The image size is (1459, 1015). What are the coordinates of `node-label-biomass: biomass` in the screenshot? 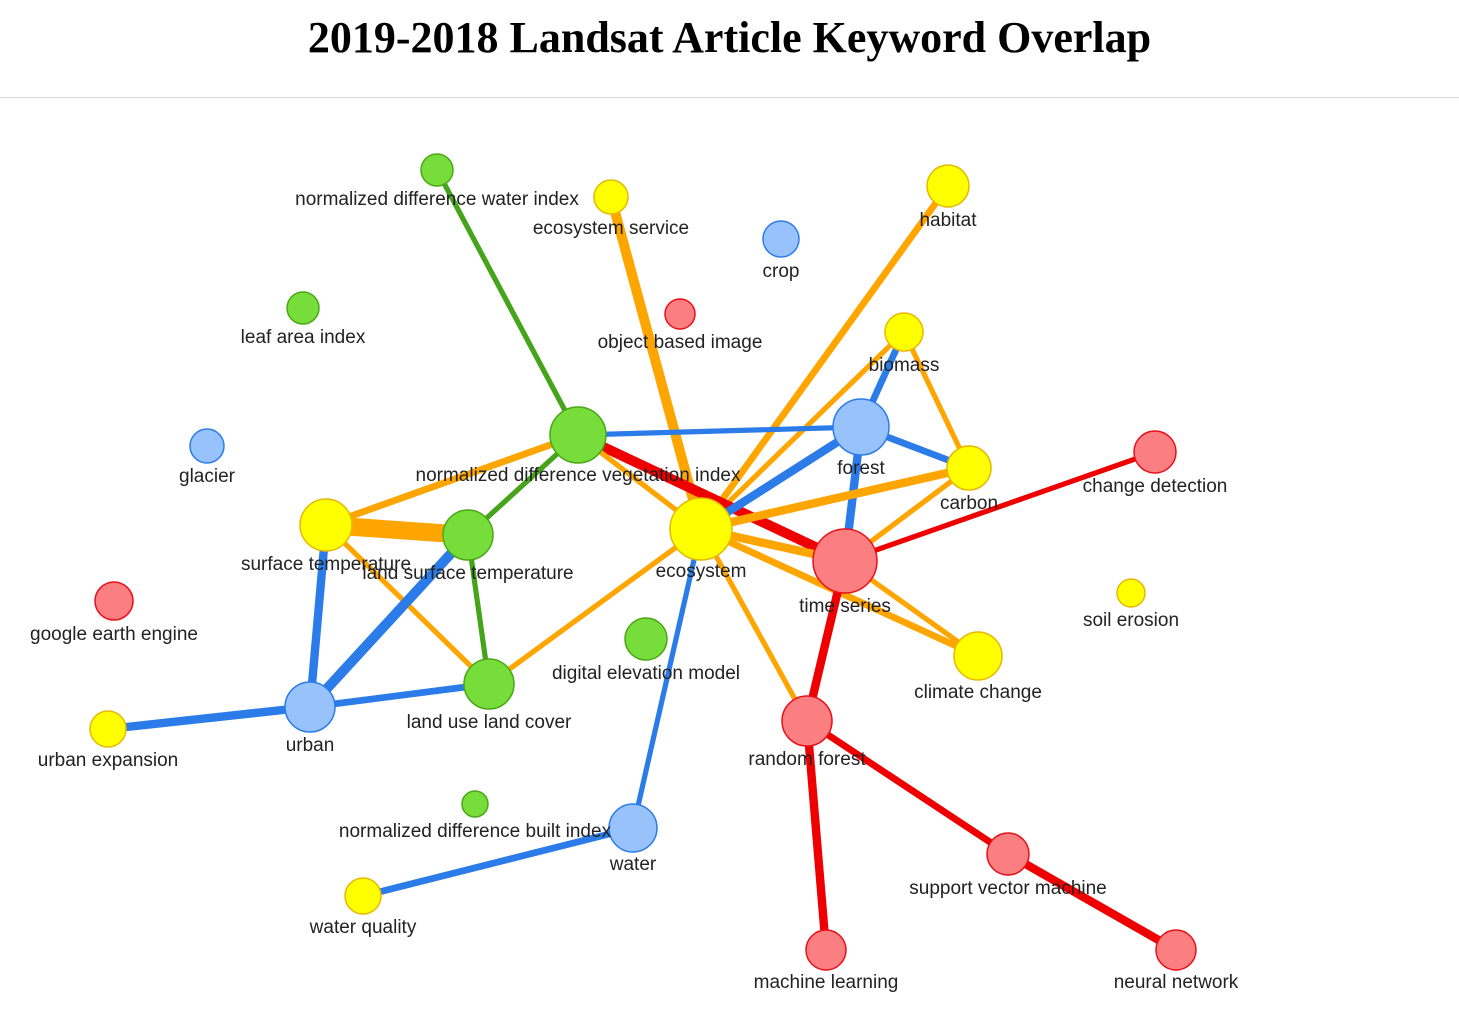 It's located at (904, 365).